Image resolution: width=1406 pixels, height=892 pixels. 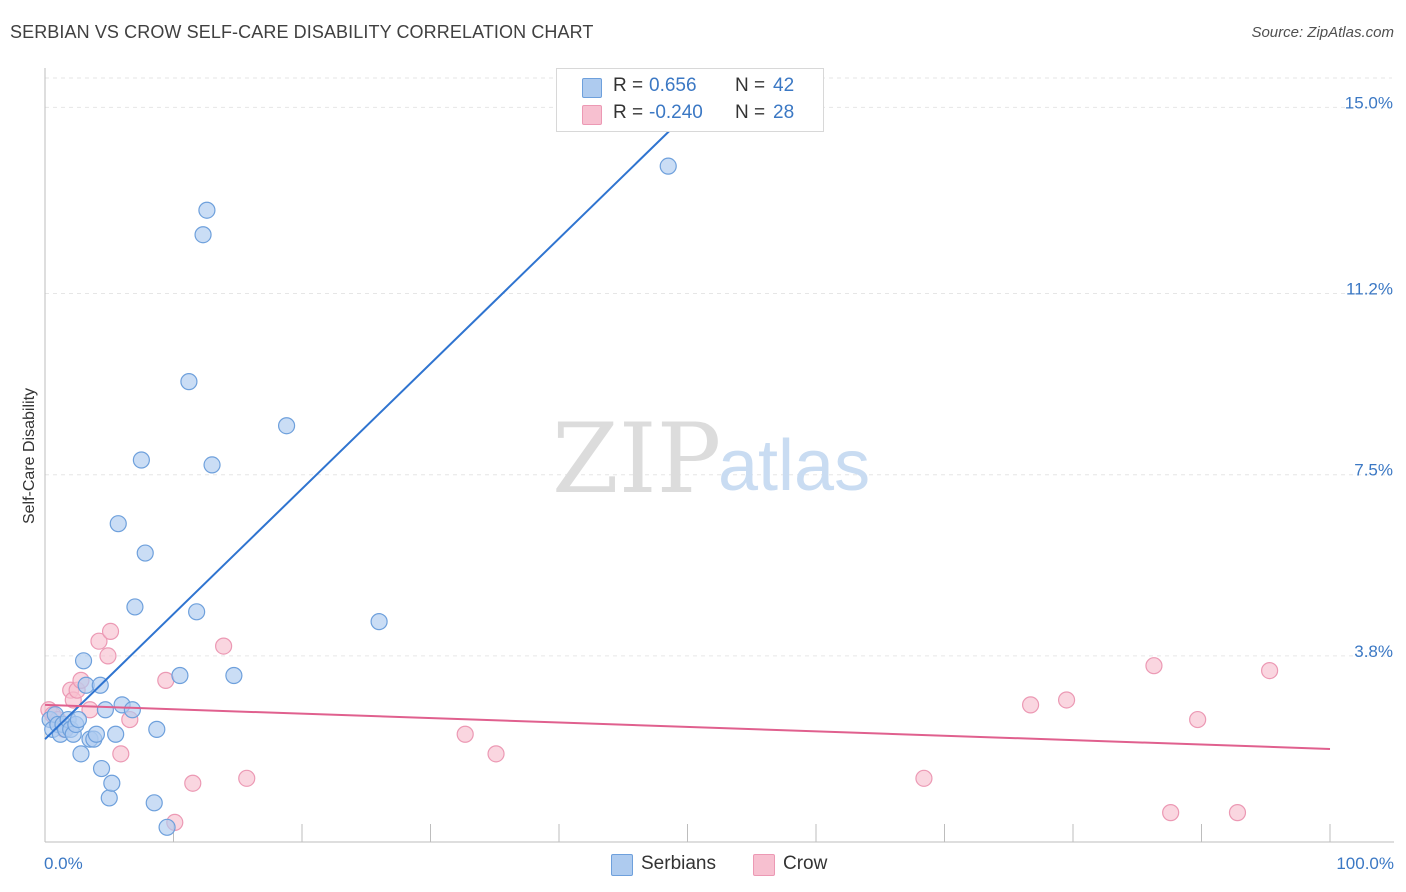 What do you see at coordinates (29, 456) in the screenshot?
I see `y-axis-label: Self-Care Disability` at bounding box center [29, 456].